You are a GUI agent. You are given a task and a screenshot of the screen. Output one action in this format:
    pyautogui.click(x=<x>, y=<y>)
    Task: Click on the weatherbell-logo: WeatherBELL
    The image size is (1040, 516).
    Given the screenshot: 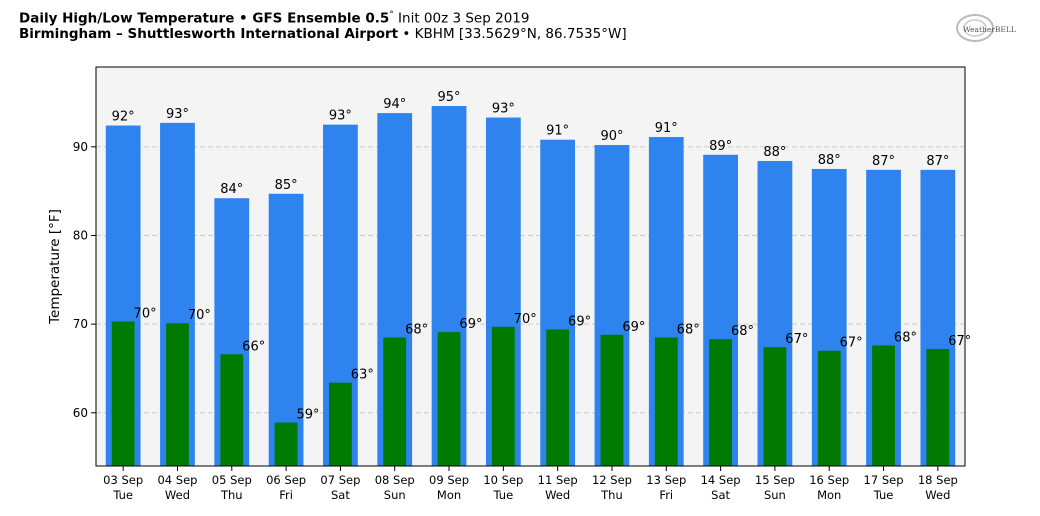 What is the action you would take?
    pyautogui.click(x=986, y=28)
    